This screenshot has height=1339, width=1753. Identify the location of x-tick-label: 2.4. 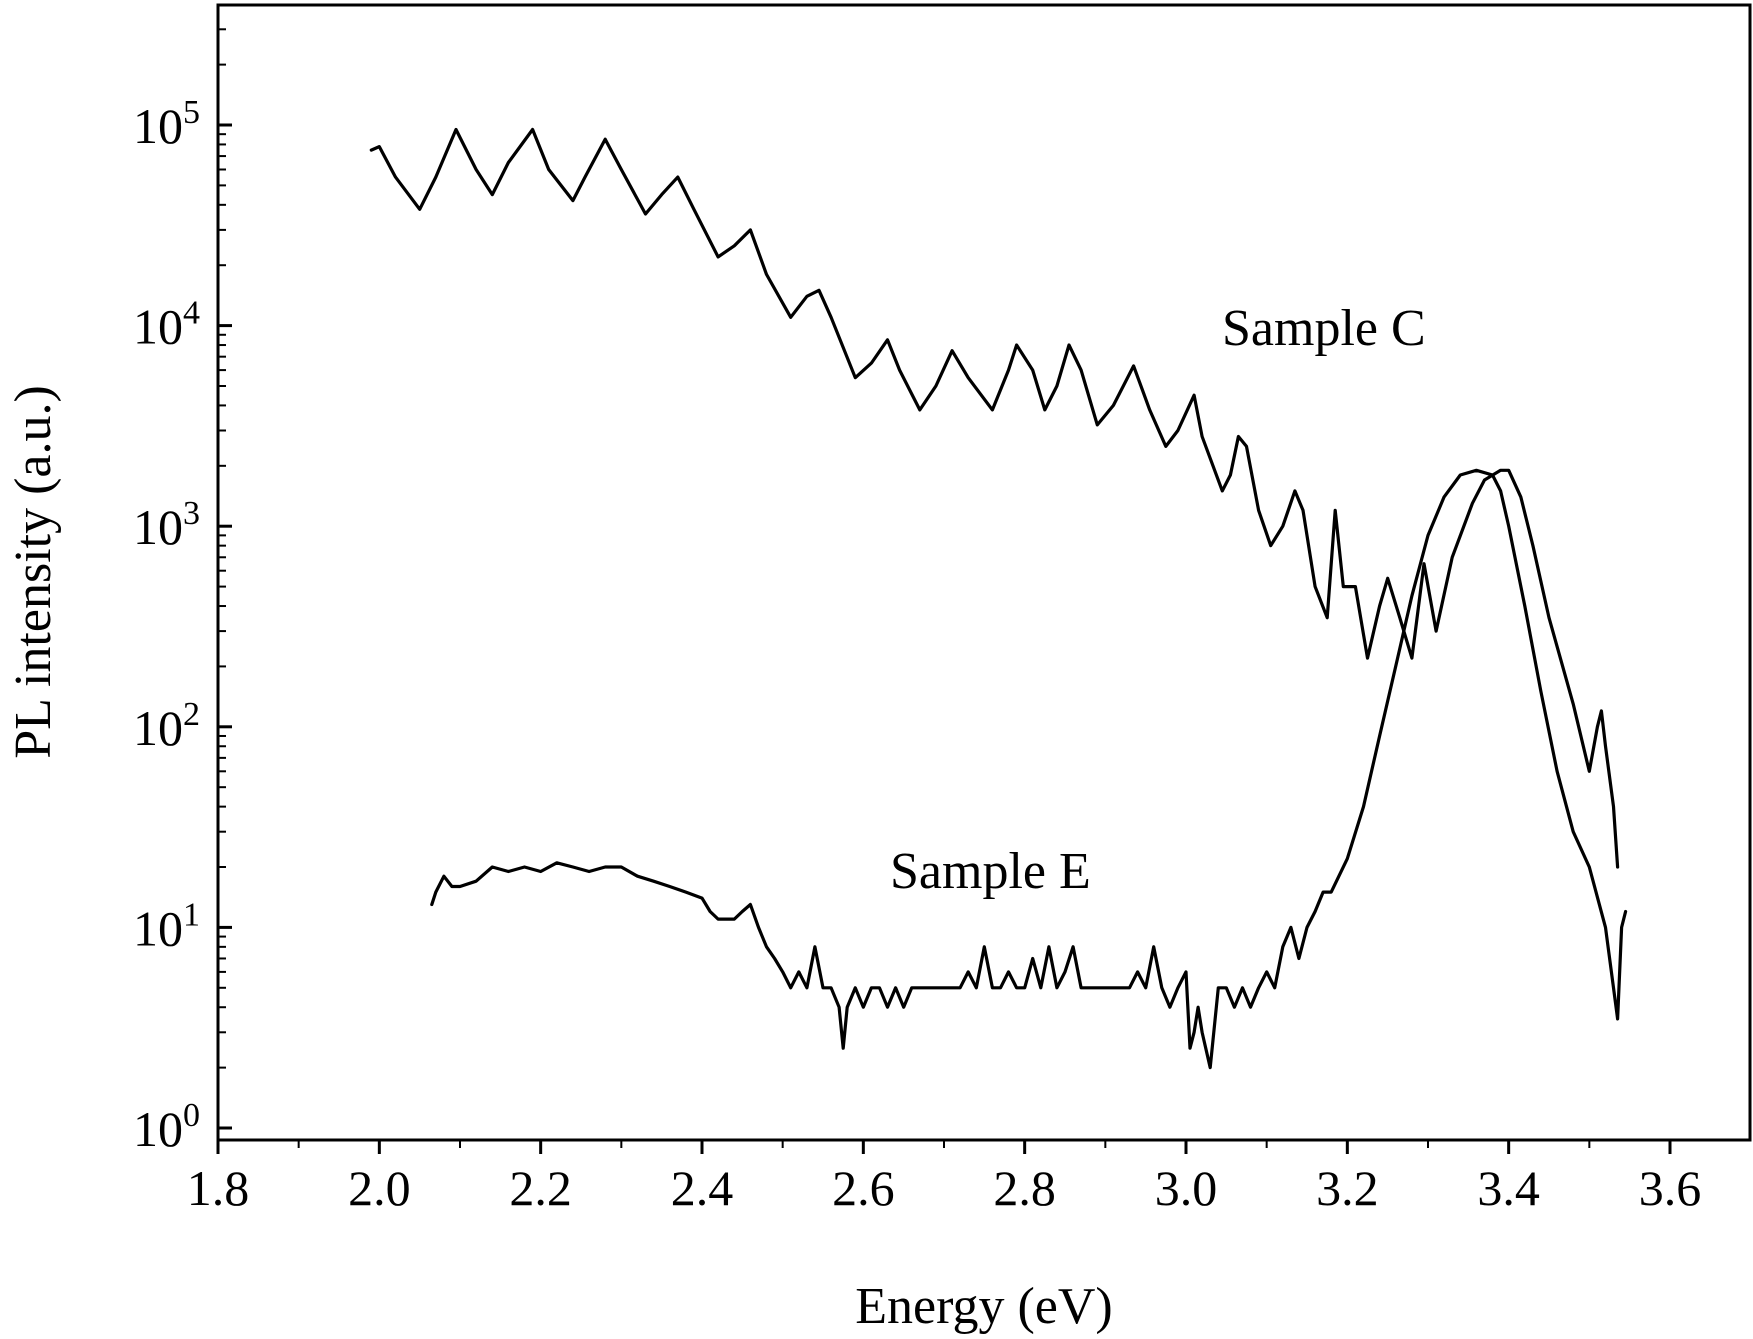
(702, 1188).